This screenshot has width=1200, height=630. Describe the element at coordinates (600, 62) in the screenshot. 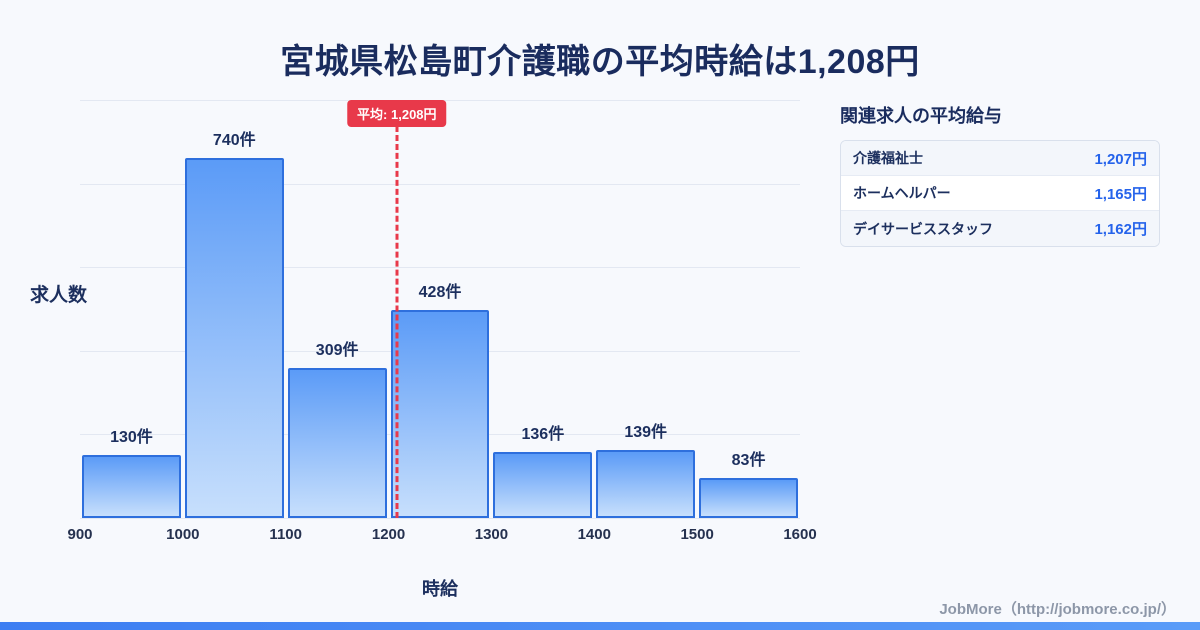

I see `page-title: 宮城県松島町介護職の平均時給は1,208円` at that location.